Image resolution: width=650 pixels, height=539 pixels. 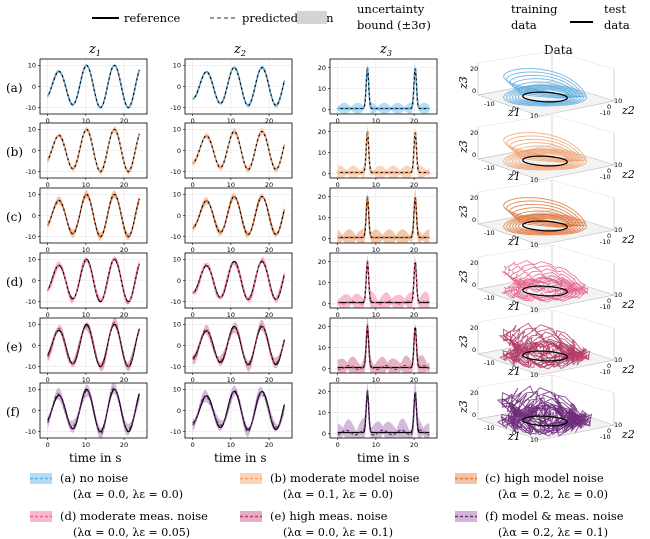 What do you see at coordinates (534, 9) in the screenshot?
I see `legend-training-line1: training` at bounding box center [534, 9].